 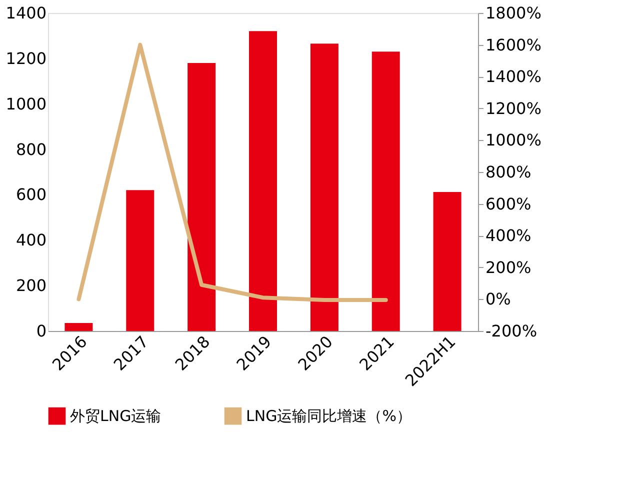 What do you see at coordinates (514, 140) in the screenshot?
I see `y2-tick-label: 1000%` at bounding box center [514, 140].